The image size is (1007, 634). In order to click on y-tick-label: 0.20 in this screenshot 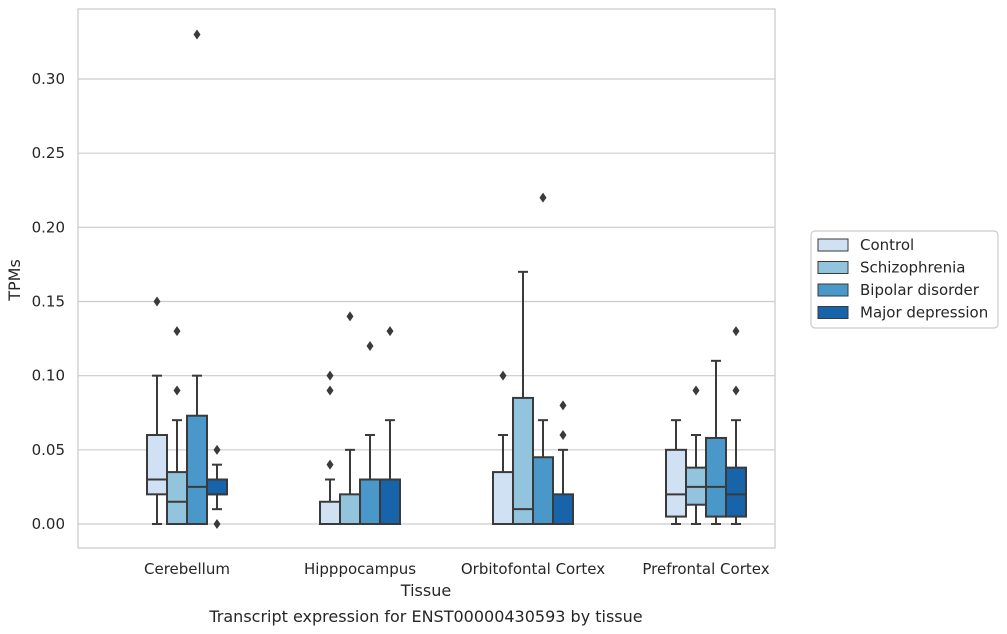, I will do `click(48, 227)`.